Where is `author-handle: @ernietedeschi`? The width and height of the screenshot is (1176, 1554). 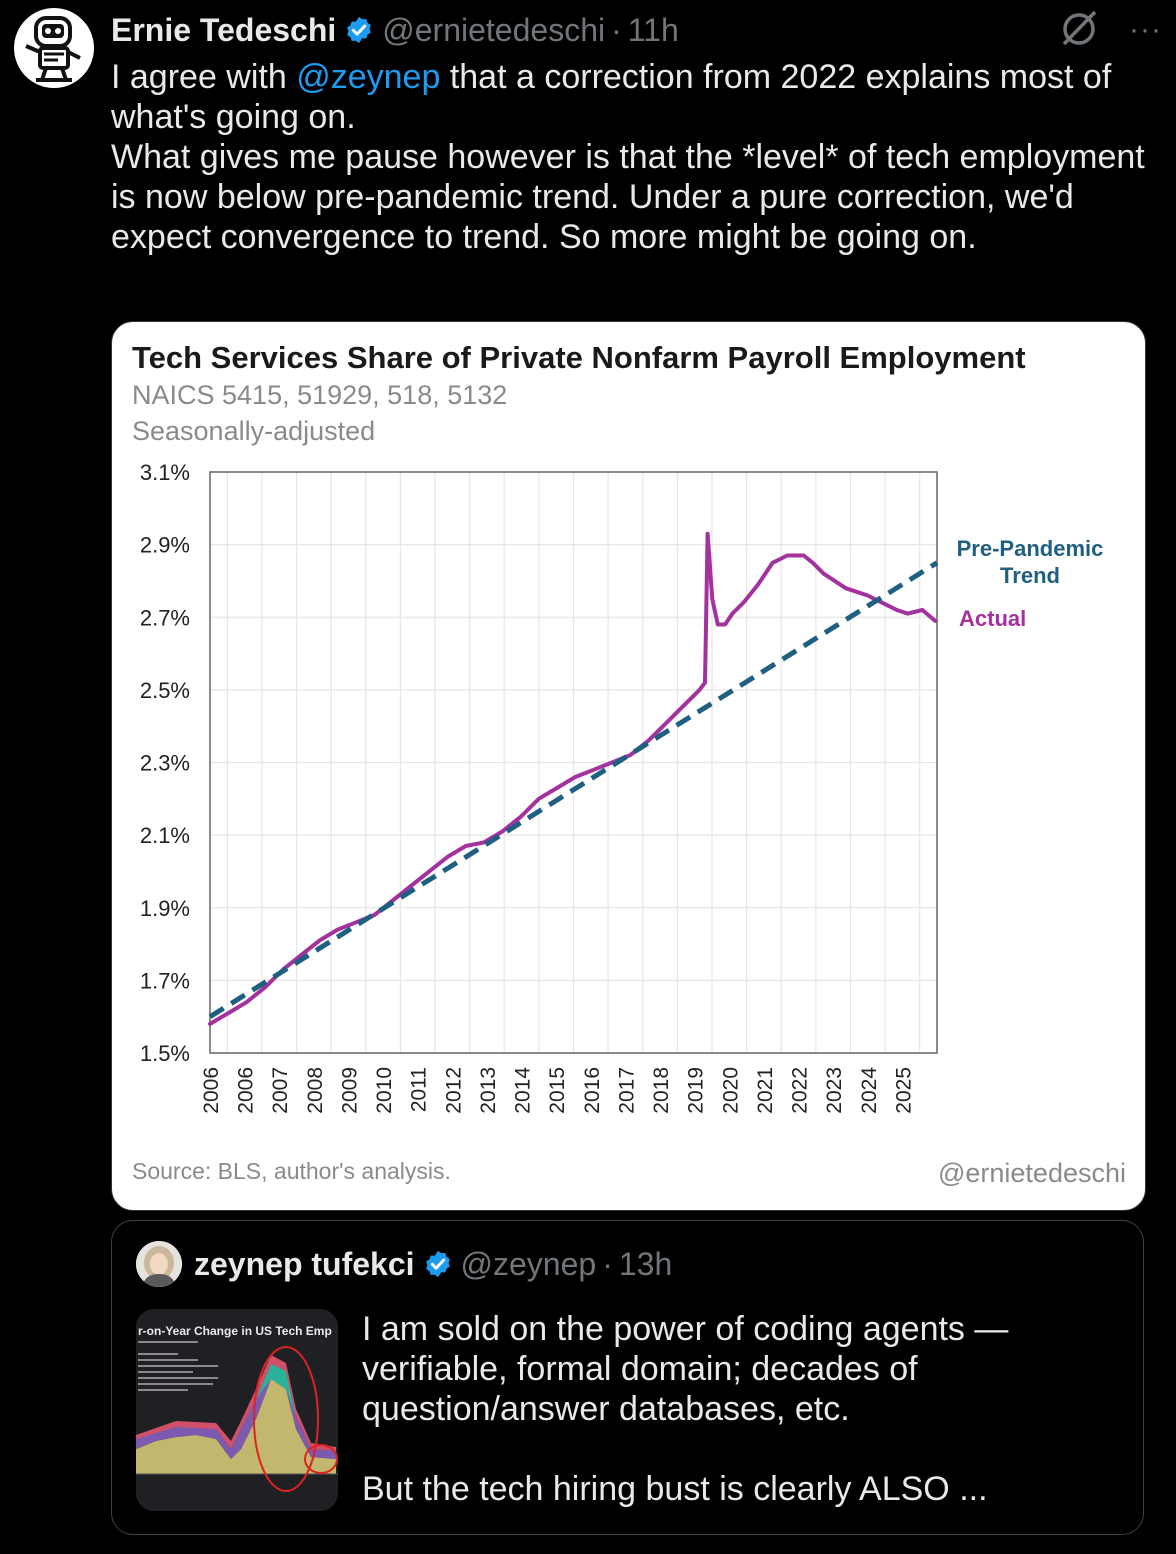 author-handle: @ernietedeschi is located at coordinates (494, 29).